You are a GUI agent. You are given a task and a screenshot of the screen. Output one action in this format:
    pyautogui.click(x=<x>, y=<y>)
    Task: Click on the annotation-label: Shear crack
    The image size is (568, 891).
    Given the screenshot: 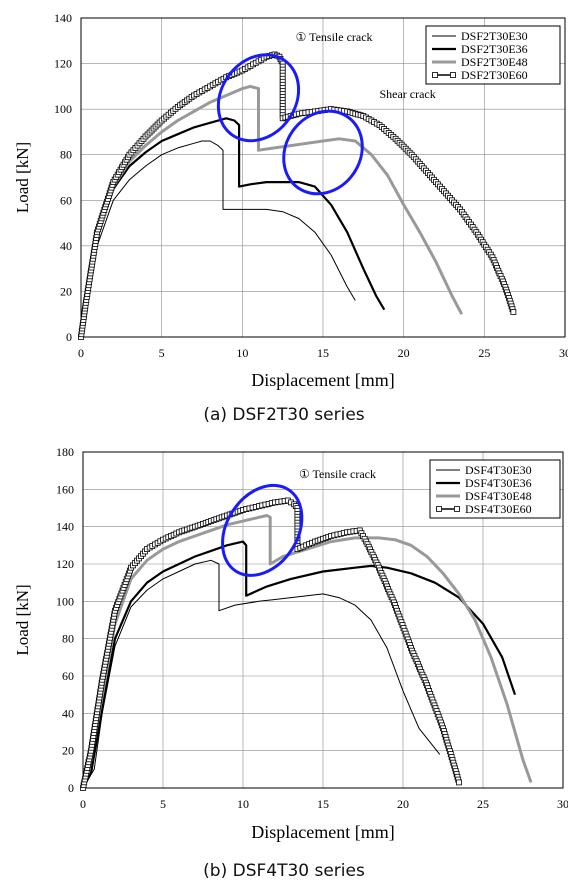 What is the action you would take?
    pyautogui.click(x=407, y=94)
    